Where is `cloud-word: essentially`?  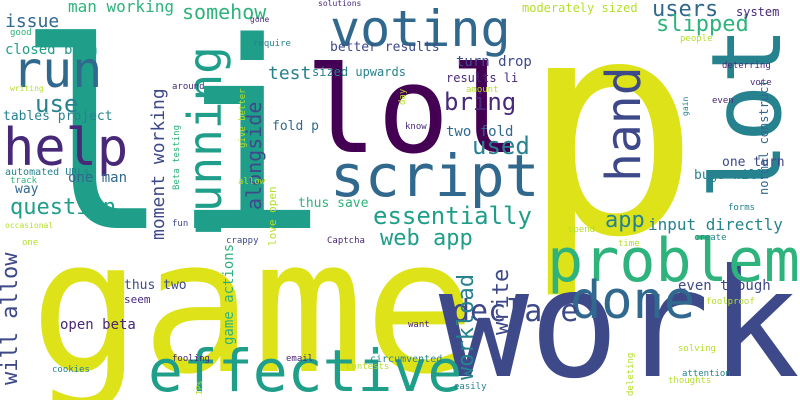
cloud-word: essentially is located at coordinates (452, 216).